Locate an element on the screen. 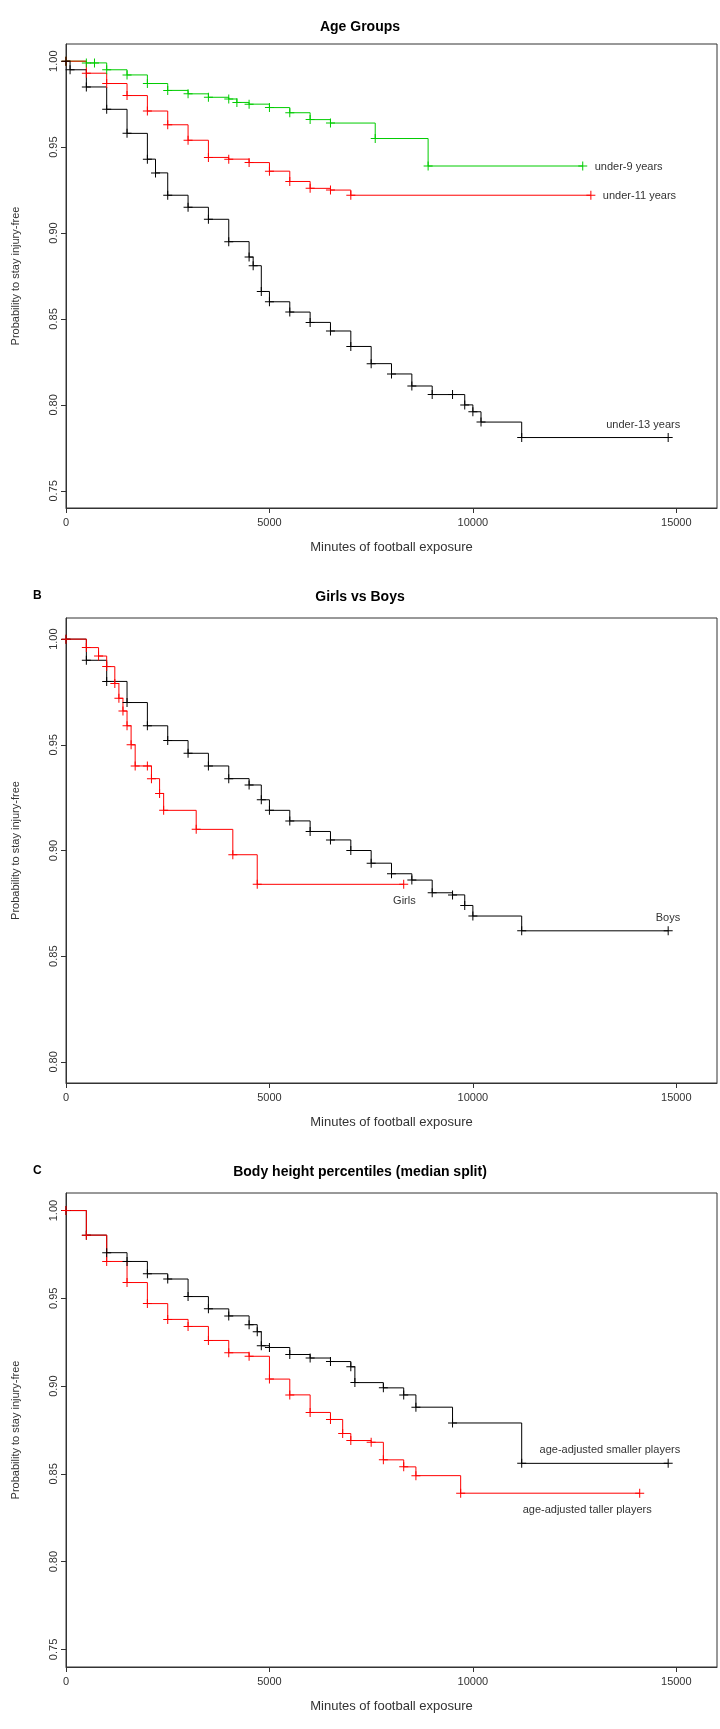  series-label: under-11 years is located at coordinates (639, 195).